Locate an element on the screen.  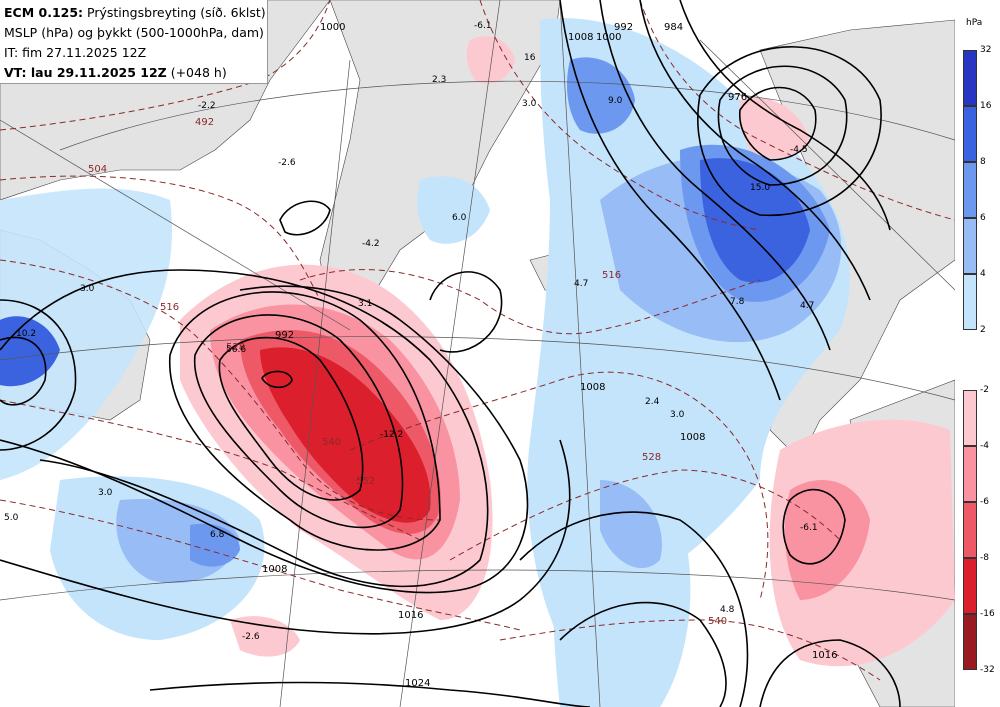
fall-area-scand-north is located at coordinates (774, 128).